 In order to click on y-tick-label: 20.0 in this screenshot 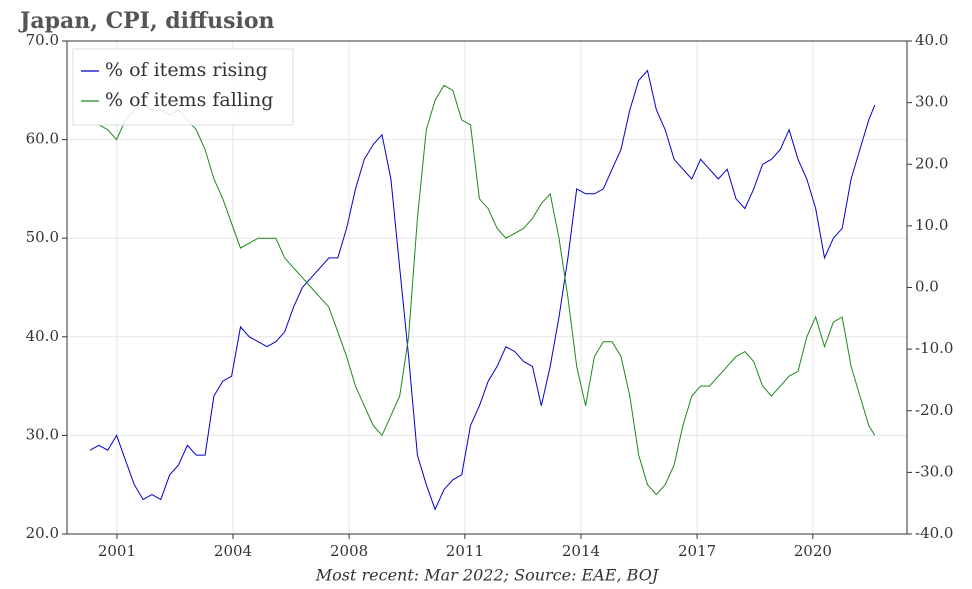, I will do `click(42, 533)`.